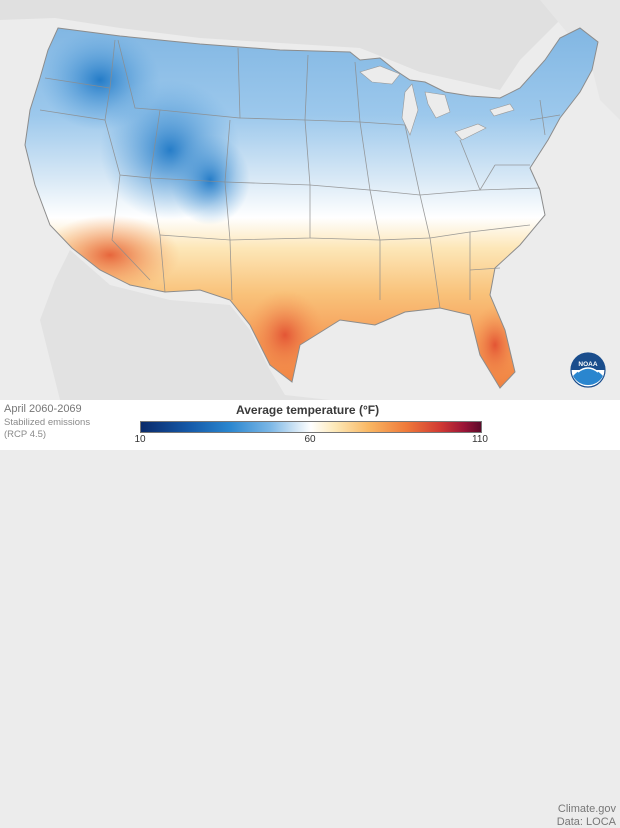  What do you see at coordinates (437, 105) in the screenshot?
I see `lake-huron` at bounding box center [437, 105].